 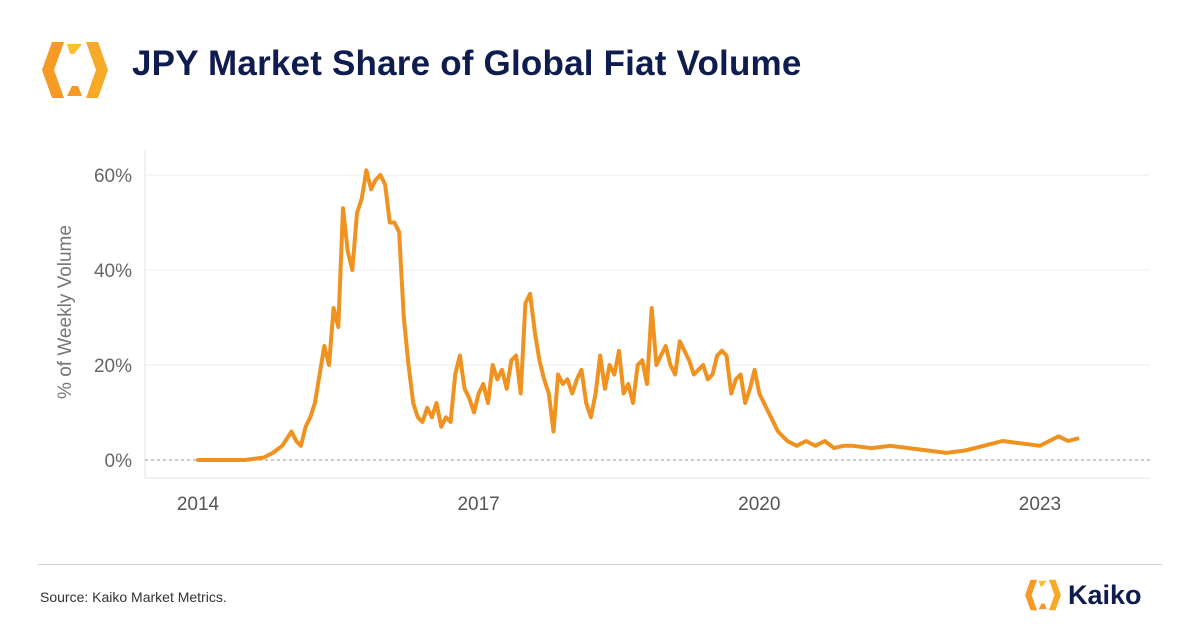 I want to click on brand-name: Kaiko, so click(x=1105, y=594).